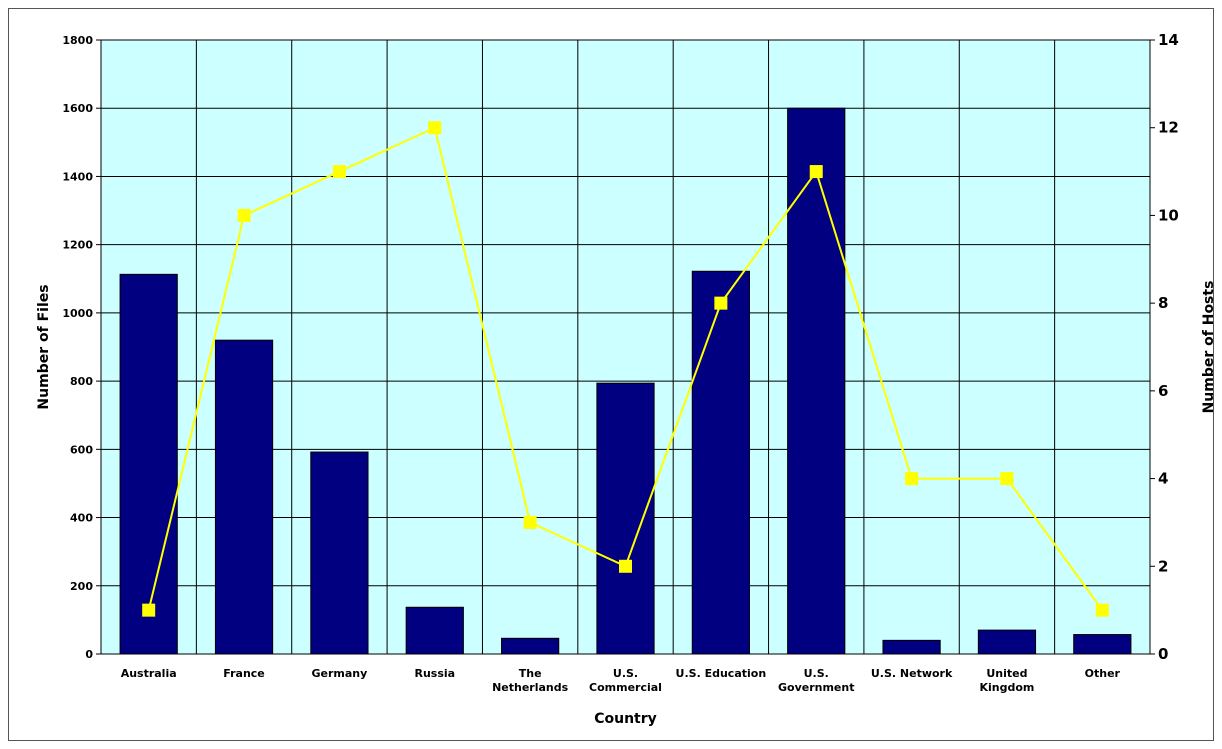  I want to click on left-tick-label: 1000, so click(77, 313).